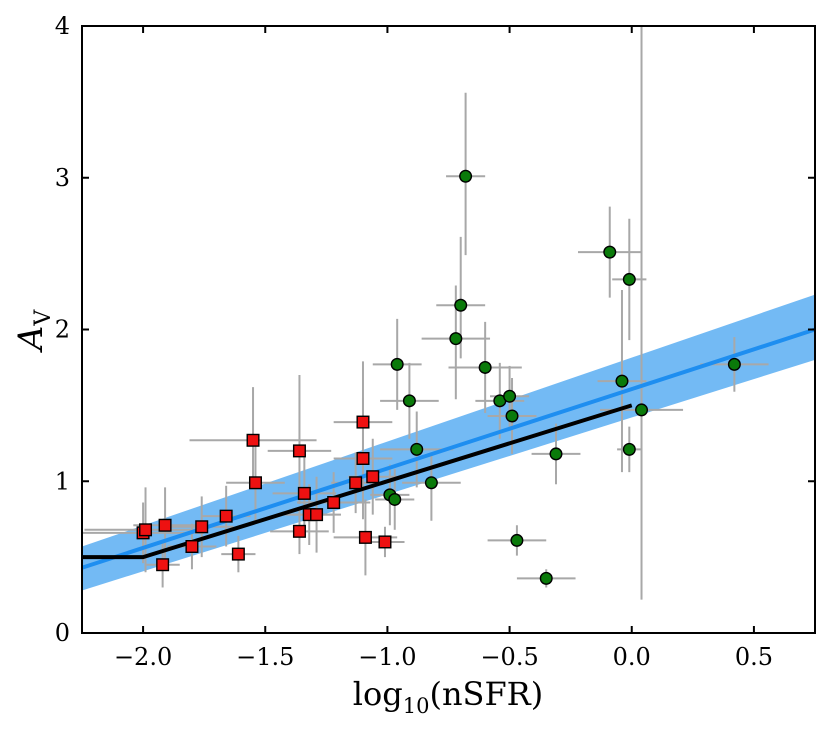 The image size is (831, 732). What do you see at coordinates (62, 26) in the screenshot?
I see `y-tick-label-4: 4` at bounding box center [62, 26].